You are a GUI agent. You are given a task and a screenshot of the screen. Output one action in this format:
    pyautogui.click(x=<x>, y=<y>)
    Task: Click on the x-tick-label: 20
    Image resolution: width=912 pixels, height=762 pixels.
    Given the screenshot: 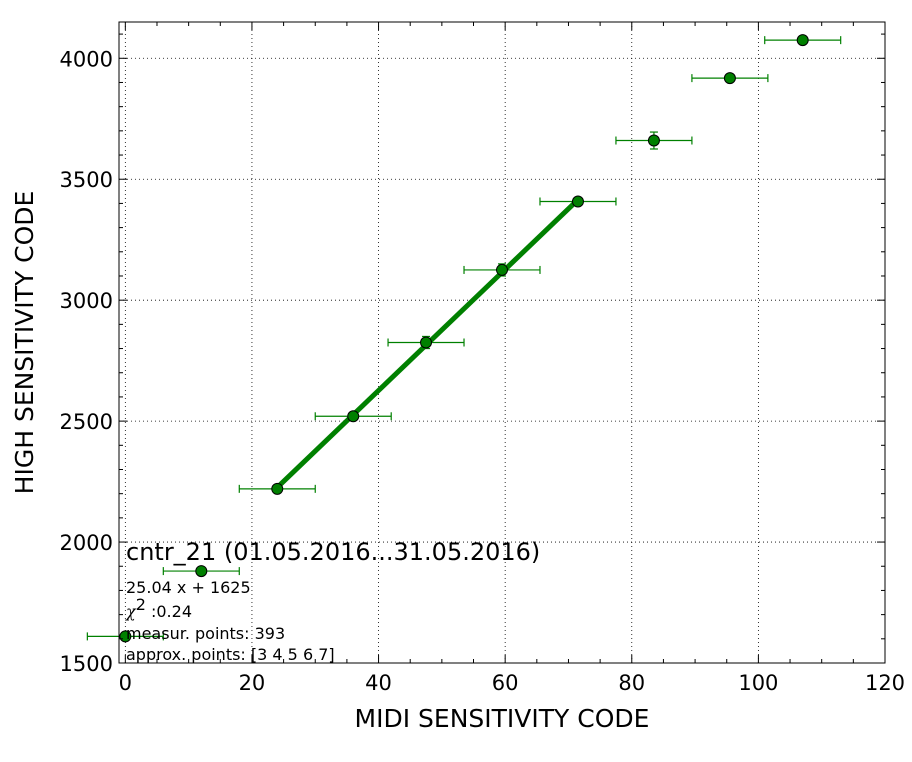 What is the action you would take?
    pyautogui.click(x=252, y=683)
    